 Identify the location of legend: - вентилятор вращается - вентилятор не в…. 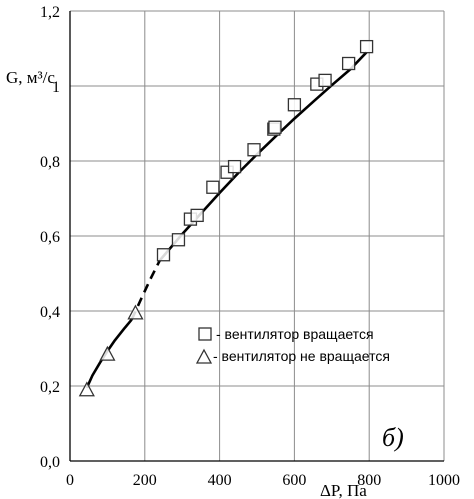
(292, 345).